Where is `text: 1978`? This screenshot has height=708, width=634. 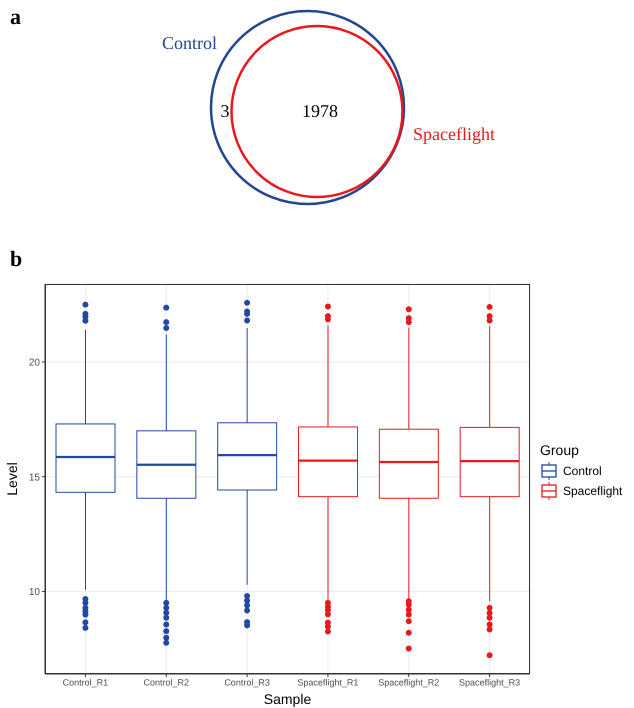 text: 1978 is located at coordinates (320, 111).